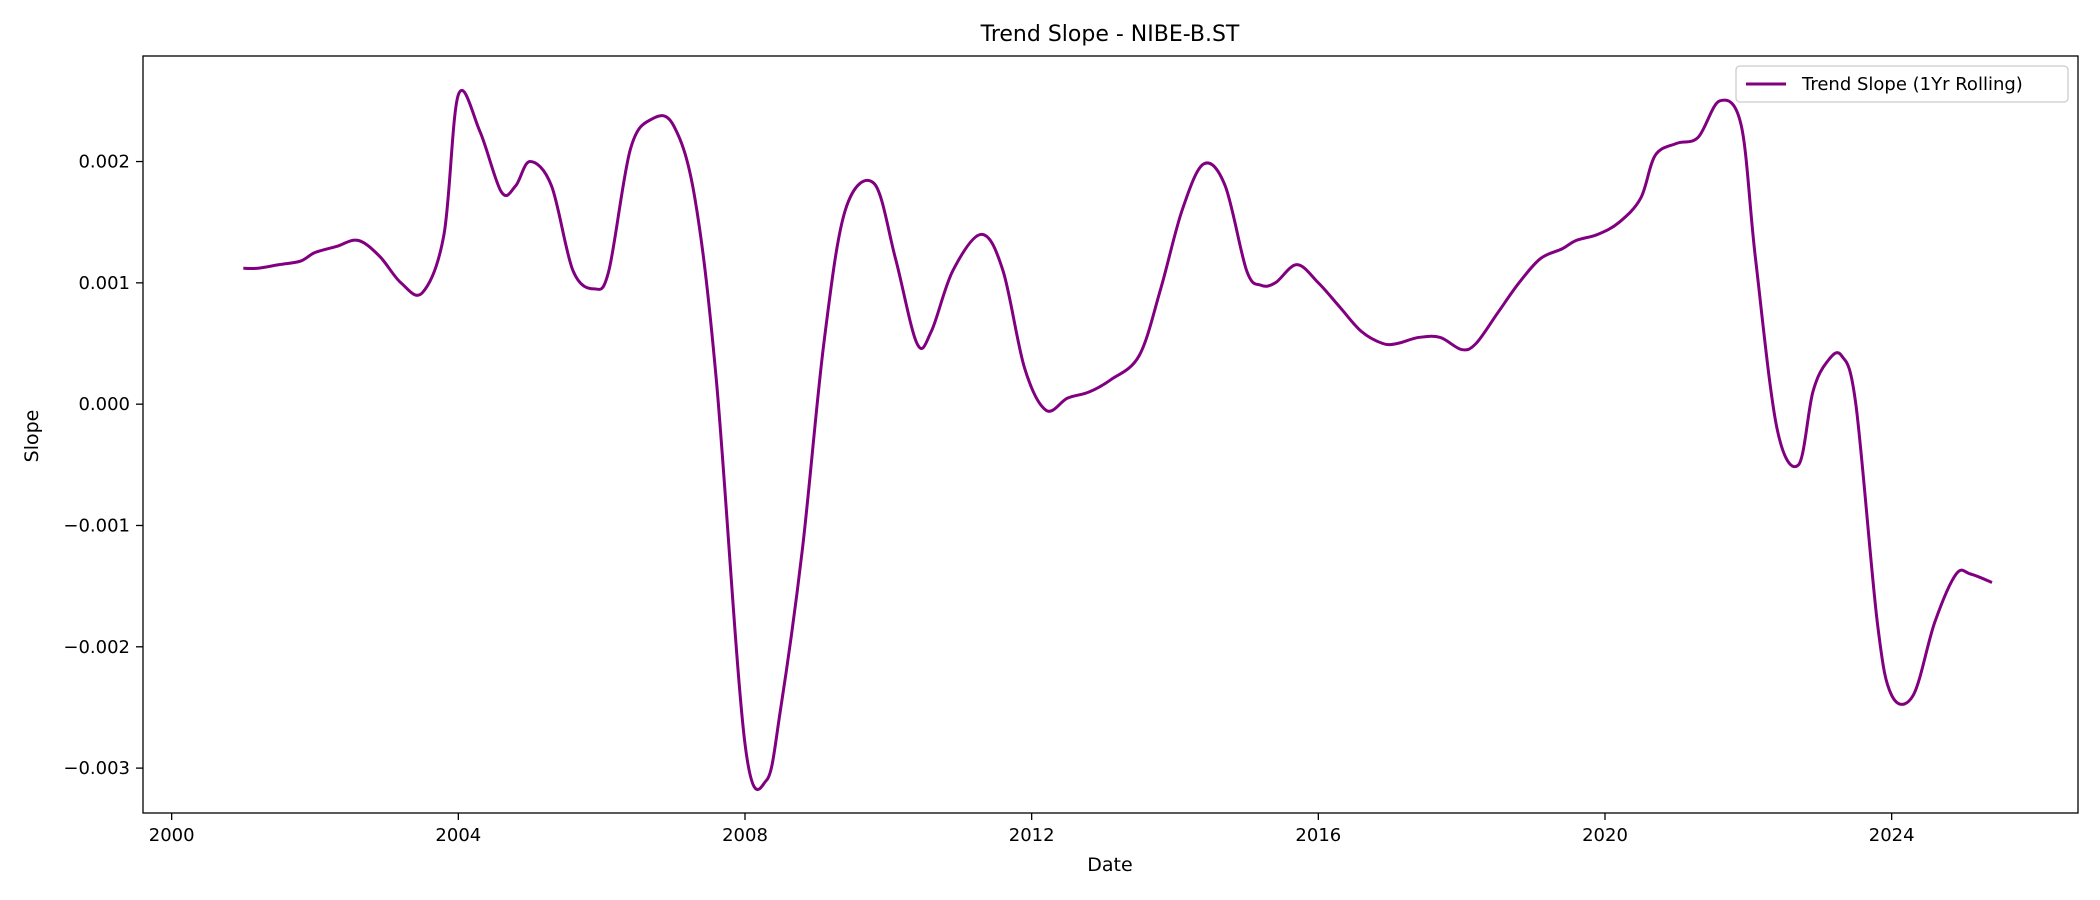 This screenshot has height=900, width=2100. What do you see at coordinates (745, 835) in the screenshot?
I see `x-tick-label: 2008` at bounding box center [745, 835].